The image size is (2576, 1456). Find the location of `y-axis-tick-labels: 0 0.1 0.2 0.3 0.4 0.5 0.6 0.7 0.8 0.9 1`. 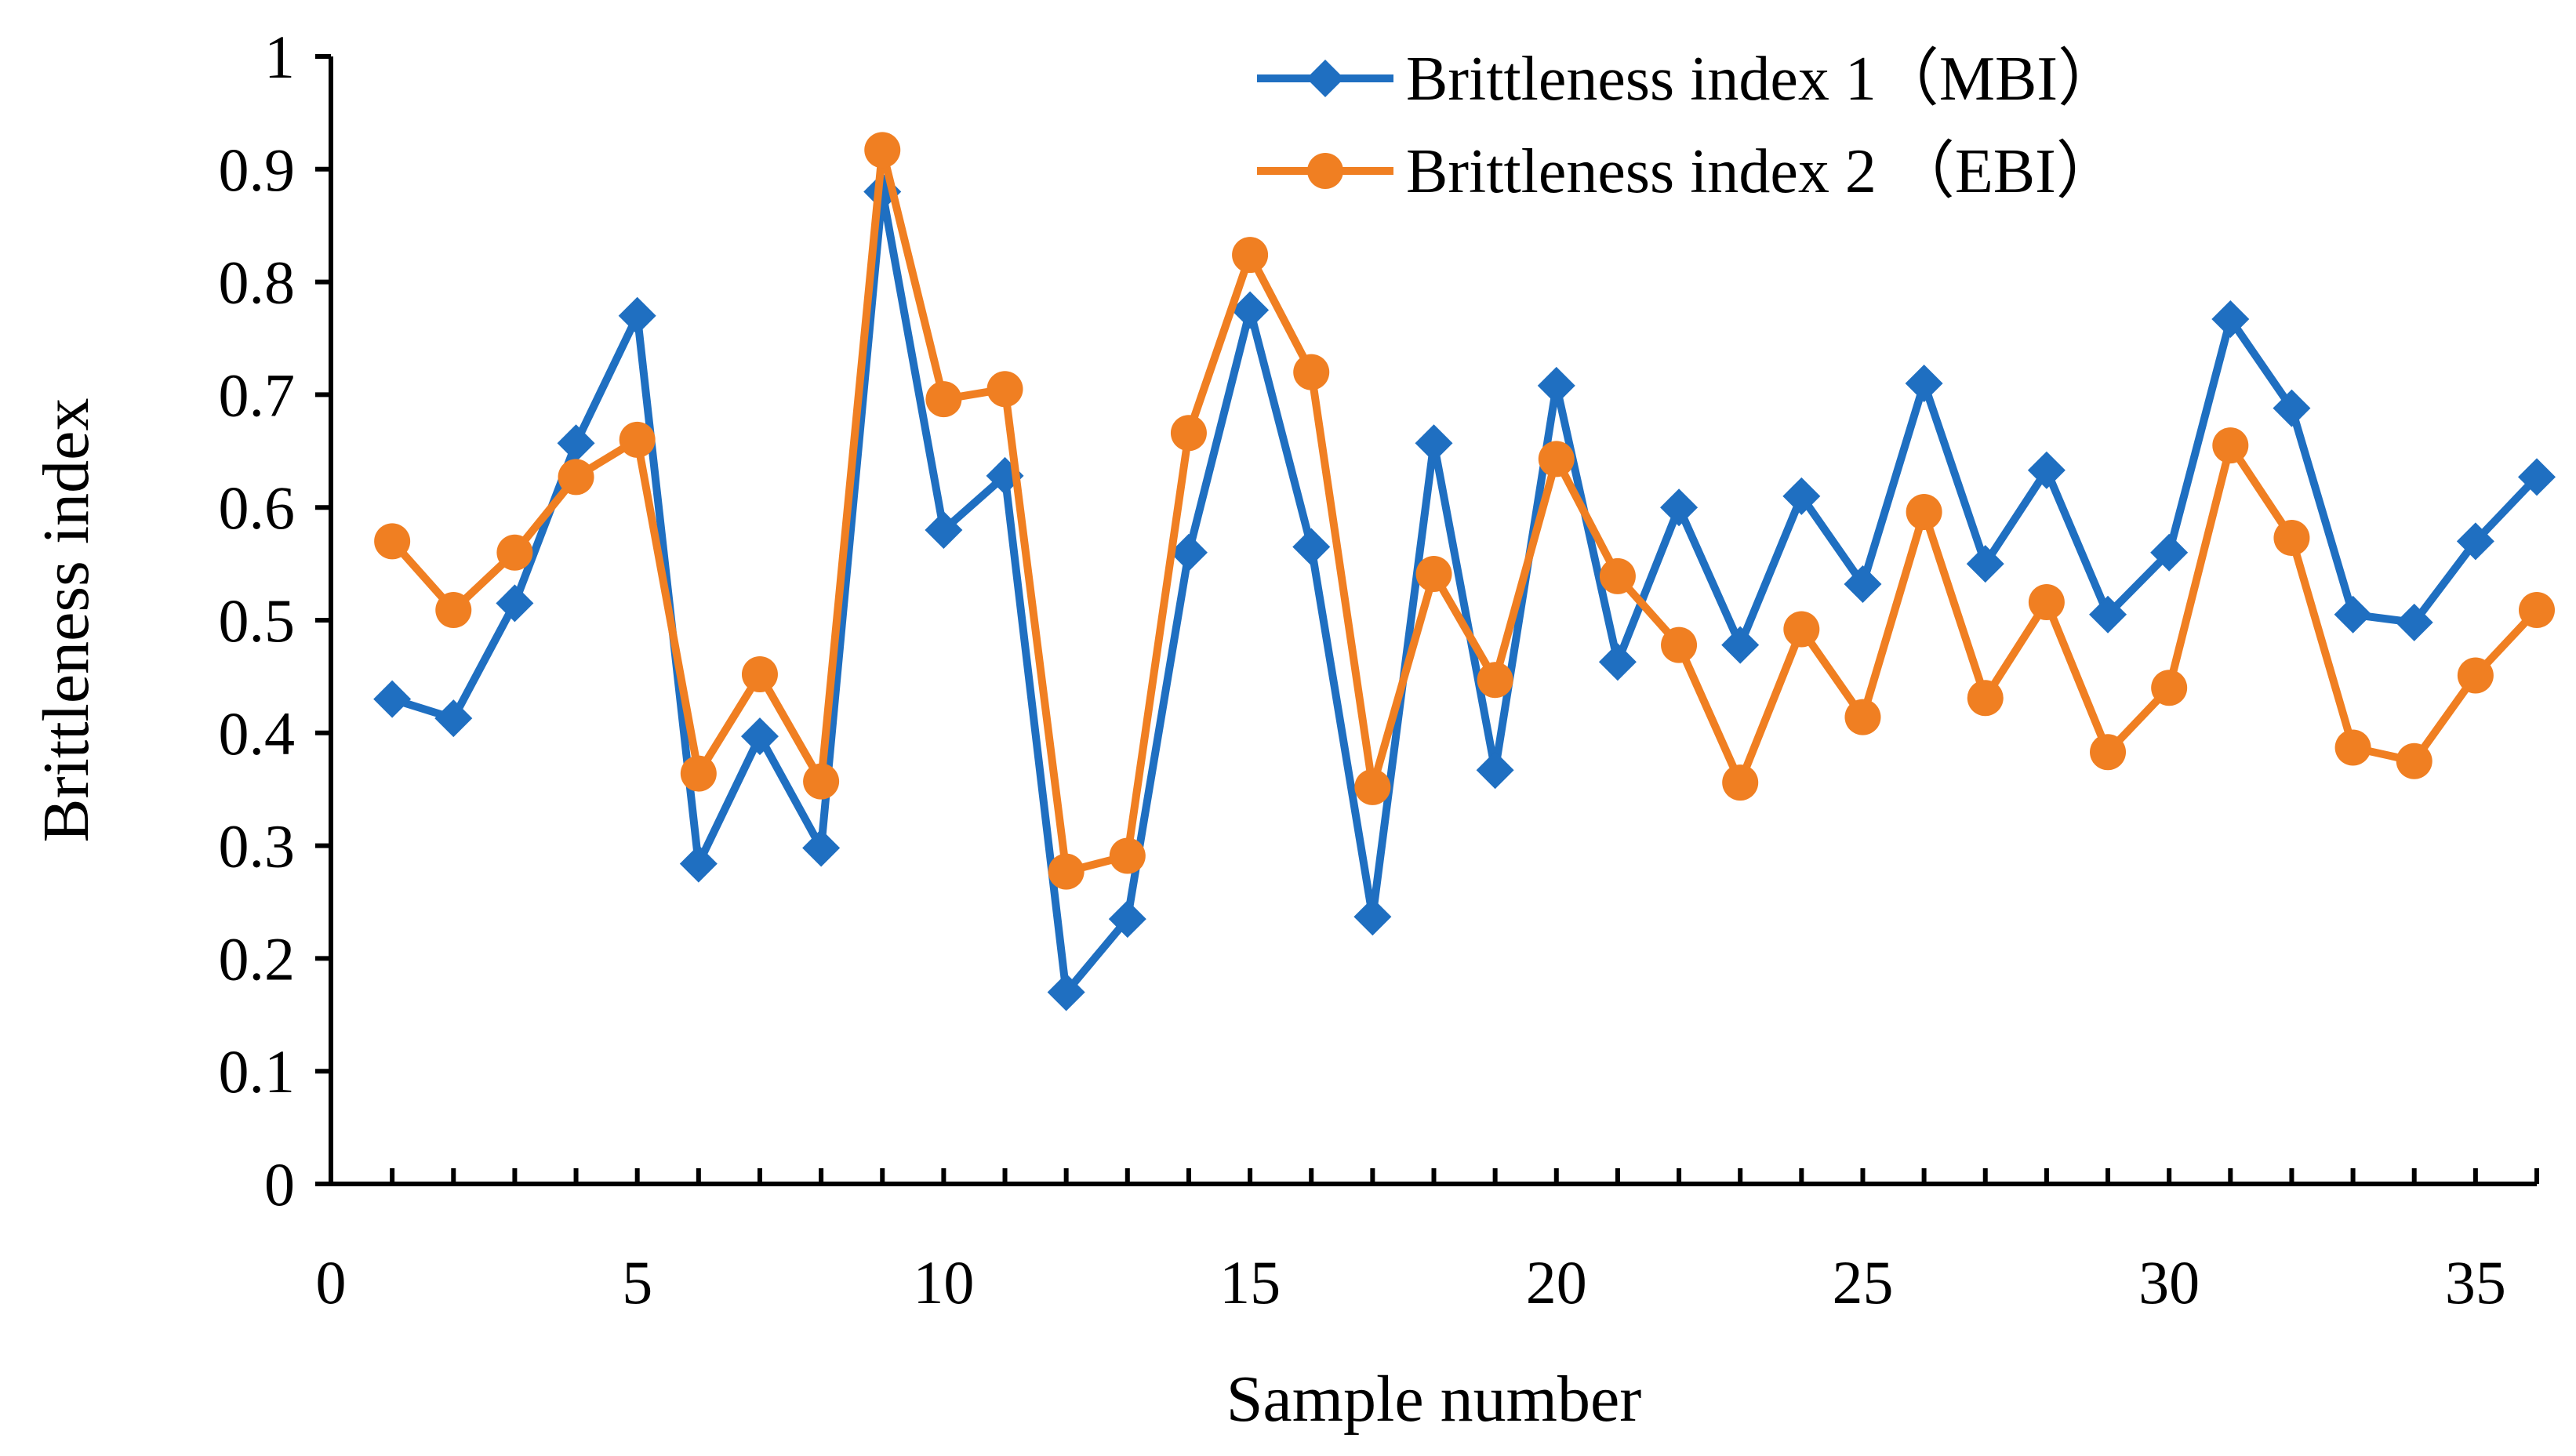

y-axis-tick-labels: 0 0.1 0.2 0.3 0.4 0.5 0.6 0.7 0.8 0.9 1 is located at coordinates (257, 620).